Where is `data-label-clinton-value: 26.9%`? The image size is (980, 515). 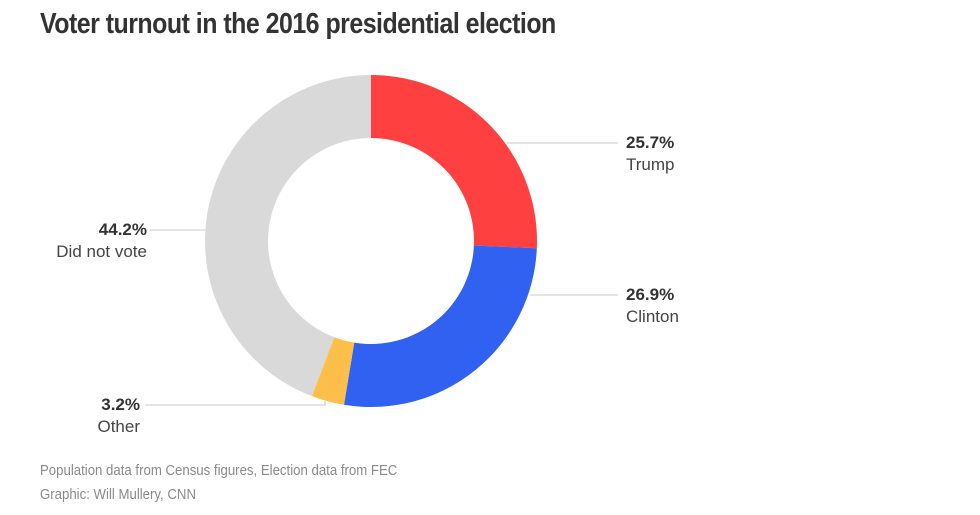 data-label-clinton-value: 26.9% is located at coordinates (650, 294).